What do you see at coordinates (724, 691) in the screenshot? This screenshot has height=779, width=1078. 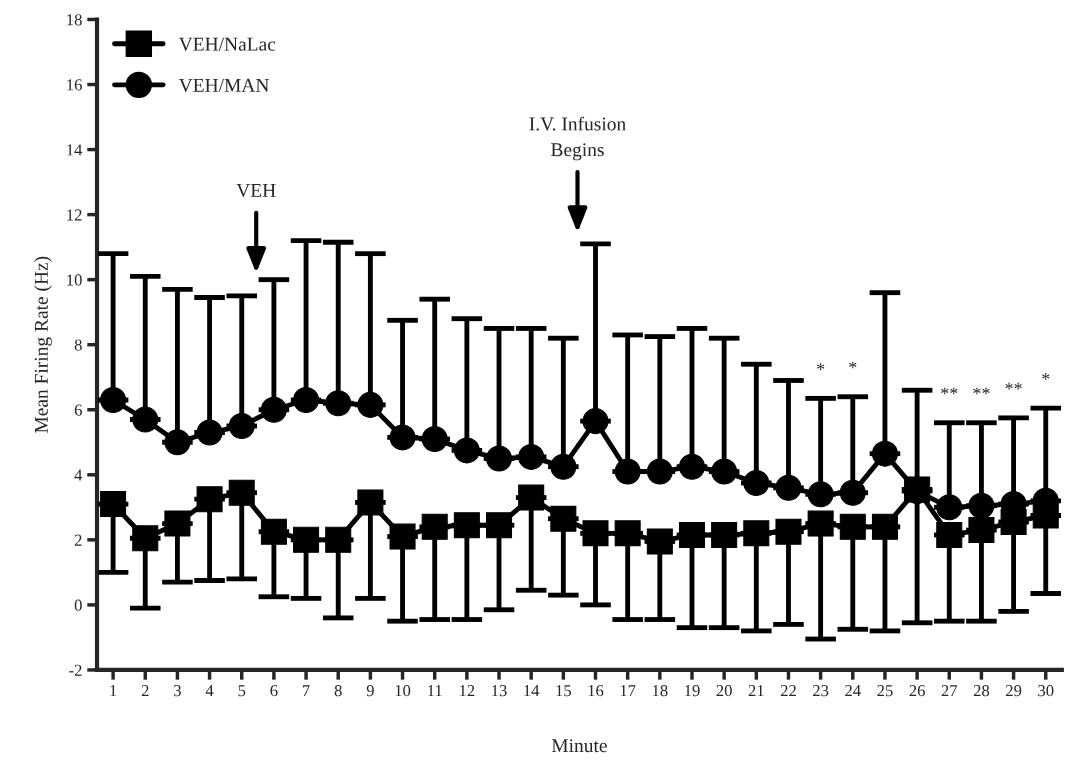 I see `x-tick-label: 20` at bounding box center [724, 691].